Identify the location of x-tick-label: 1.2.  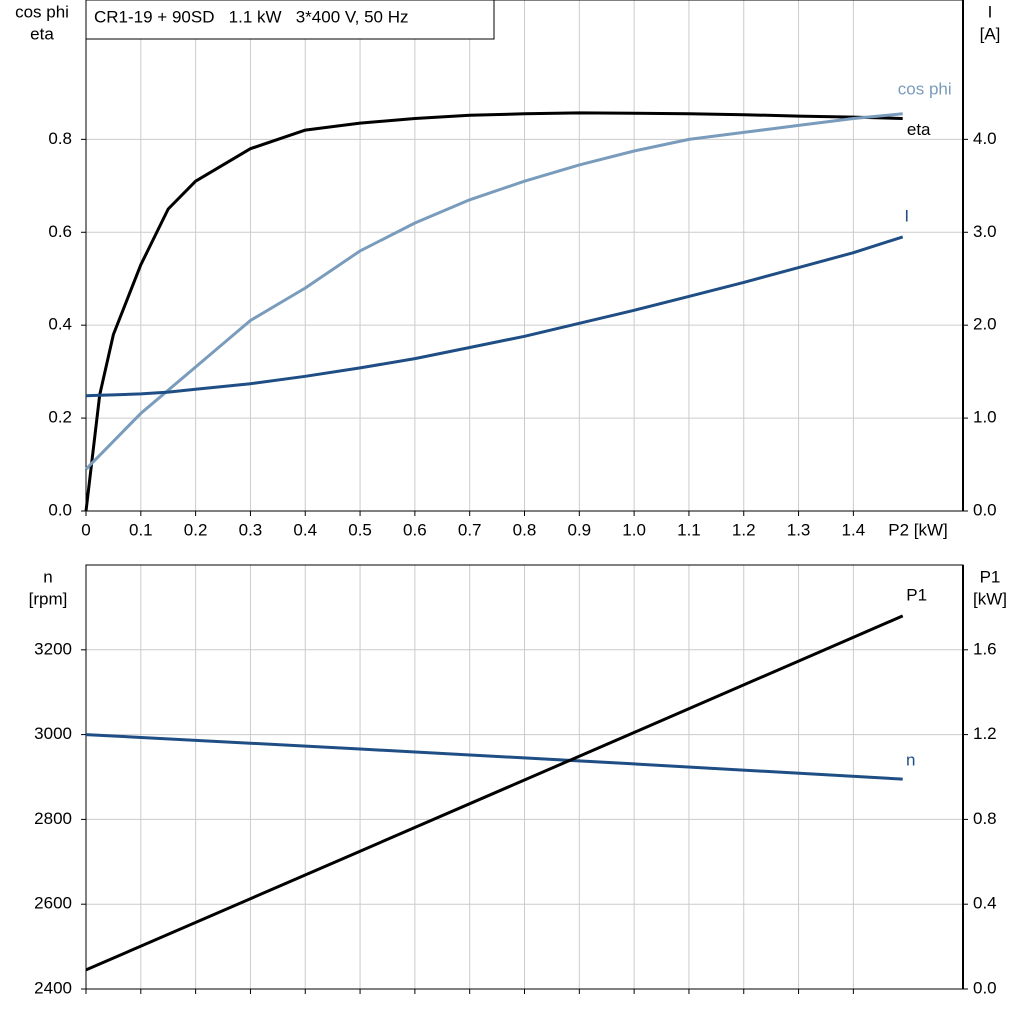
(744, 529).